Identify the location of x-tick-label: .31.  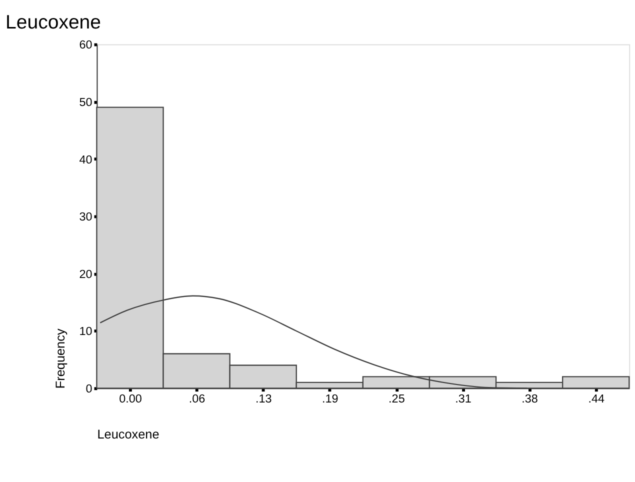
(463, 399).